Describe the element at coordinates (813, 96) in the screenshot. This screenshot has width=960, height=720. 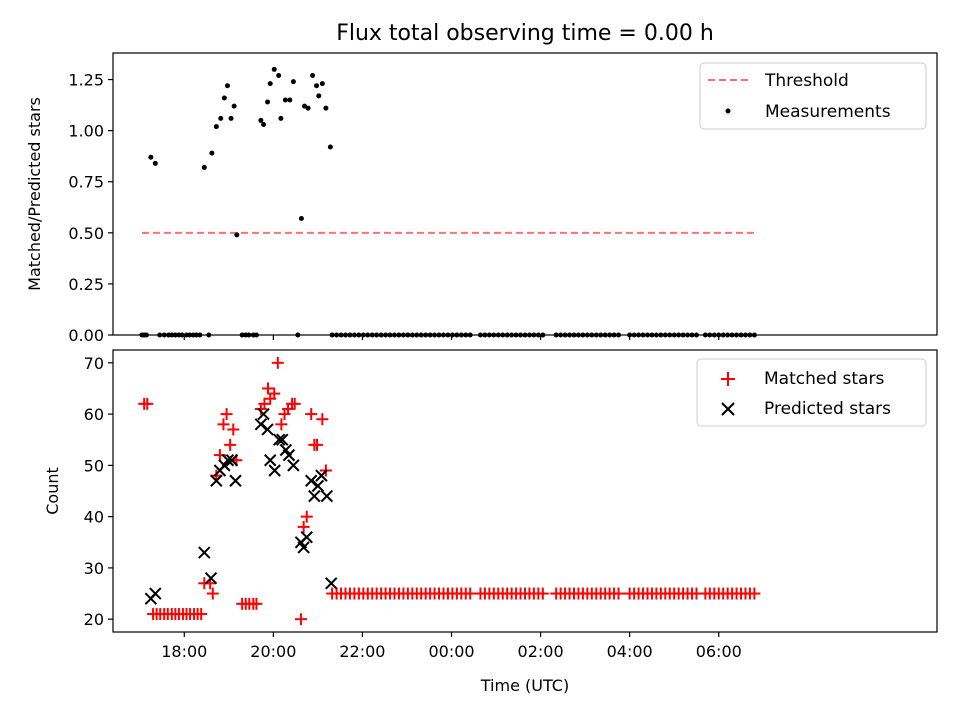
I see `top-legend: Threshold Measurements` at that location.